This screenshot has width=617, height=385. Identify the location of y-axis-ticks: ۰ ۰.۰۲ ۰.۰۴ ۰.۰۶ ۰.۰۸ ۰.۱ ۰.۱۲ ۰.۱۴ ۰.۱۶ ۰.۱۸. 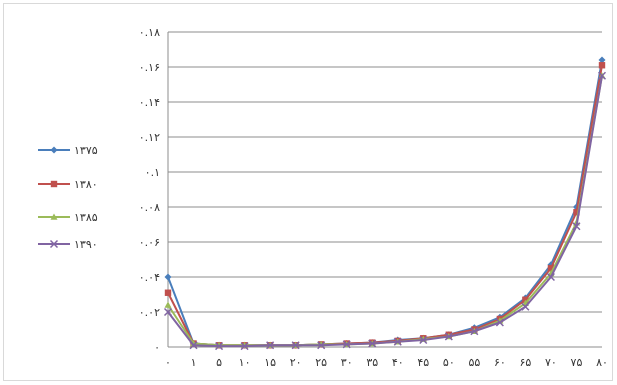
(149, 190).